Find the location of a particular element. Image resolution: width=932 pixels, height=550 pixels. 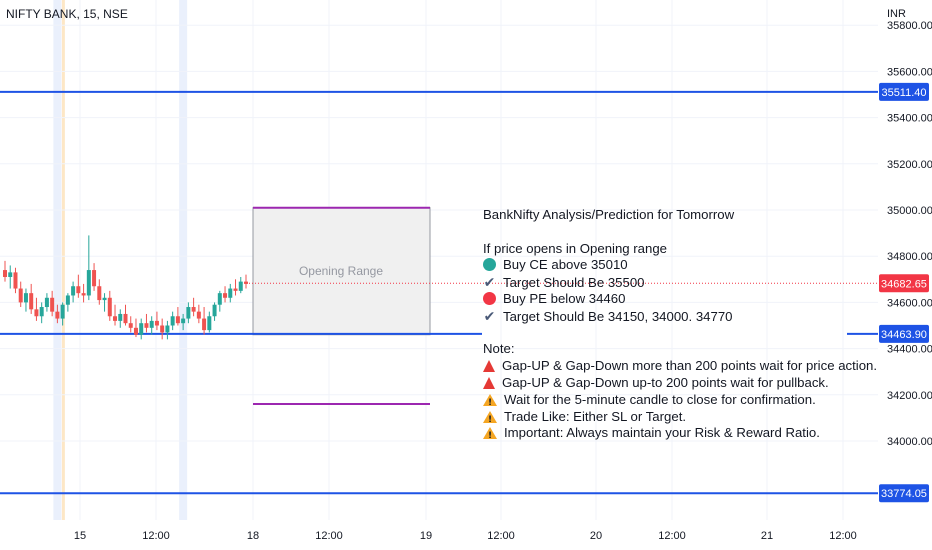

note-label: Note: is located at coordinates (499, 349).